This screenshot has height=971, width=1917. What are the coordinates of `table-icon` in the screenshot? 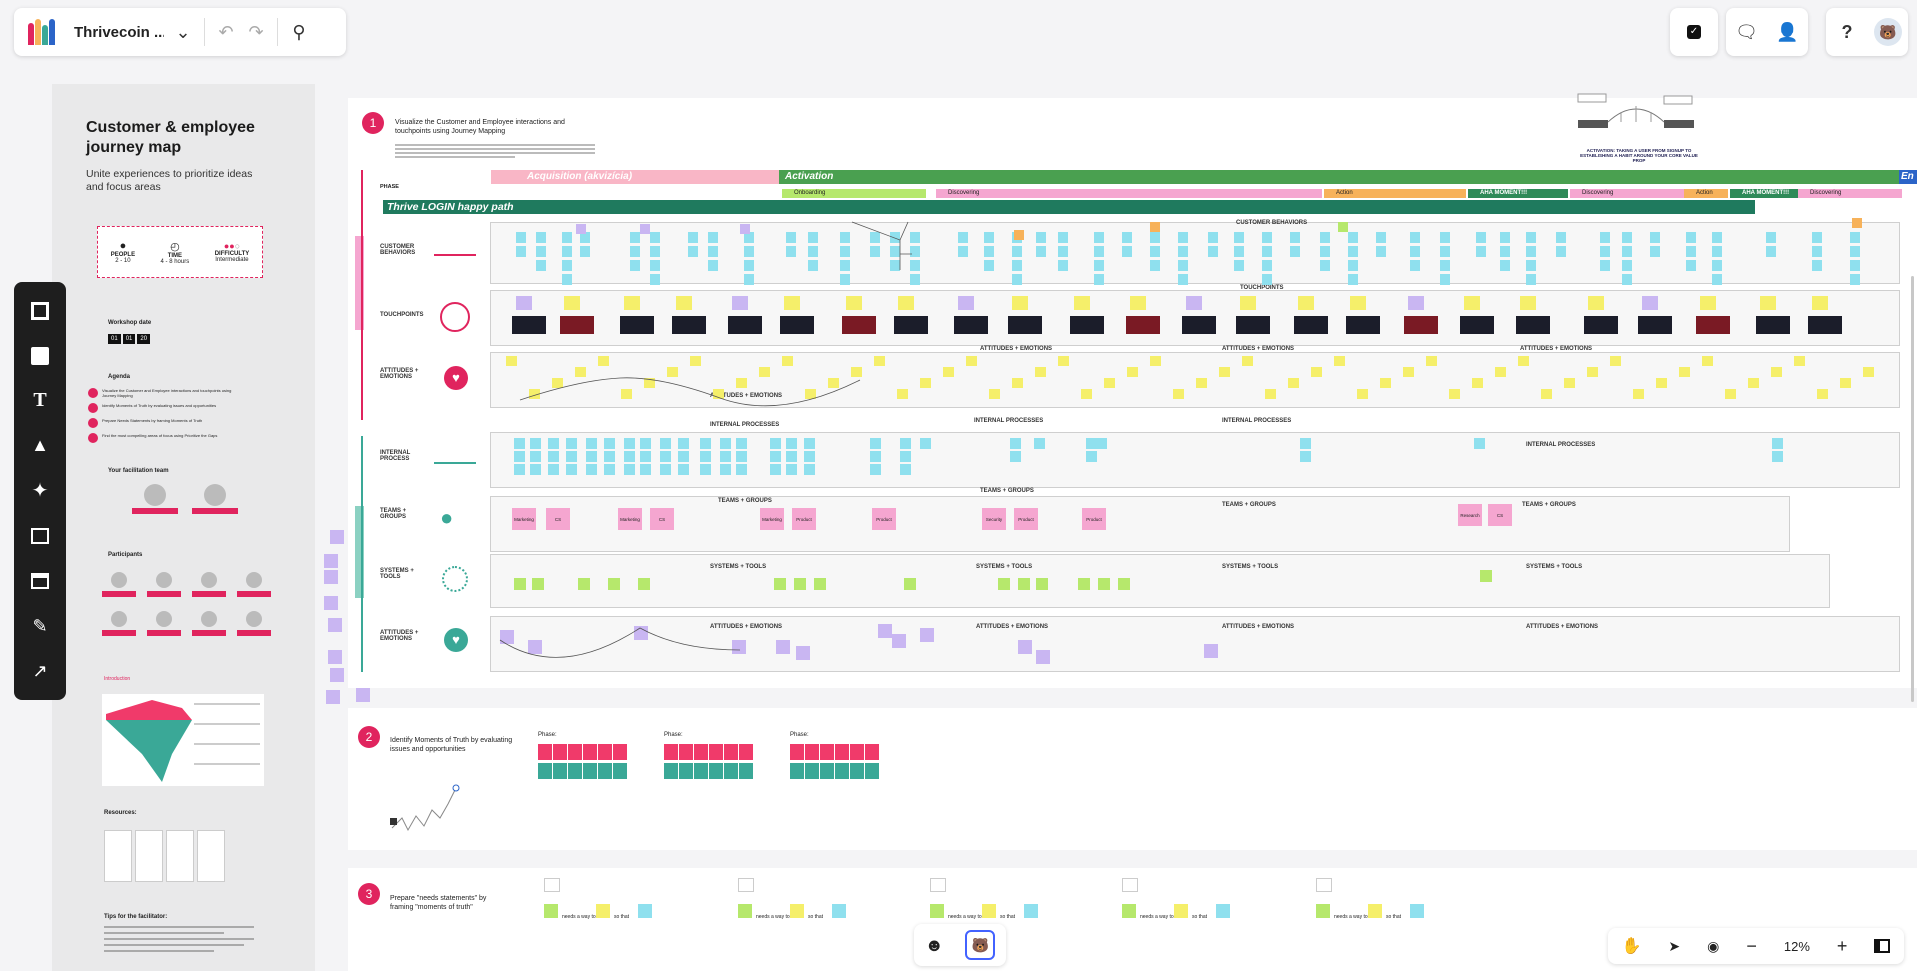 It's located at (40, 581).